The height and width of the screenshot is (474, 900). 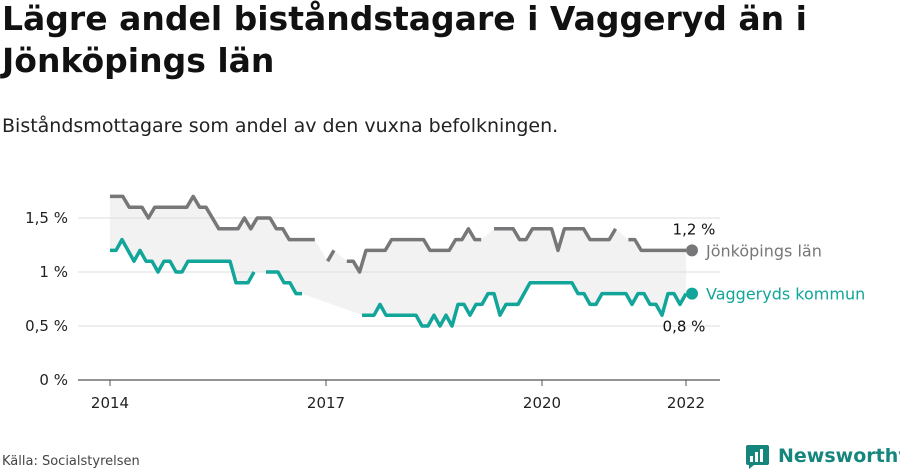 I want to click on y-tick-label: 1,5 %, so click(x=46, y=218).